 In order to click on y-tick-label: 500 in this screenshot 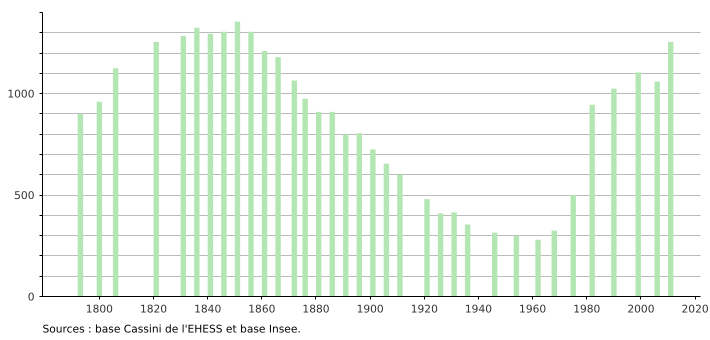, I will do `click(24, 195)`.